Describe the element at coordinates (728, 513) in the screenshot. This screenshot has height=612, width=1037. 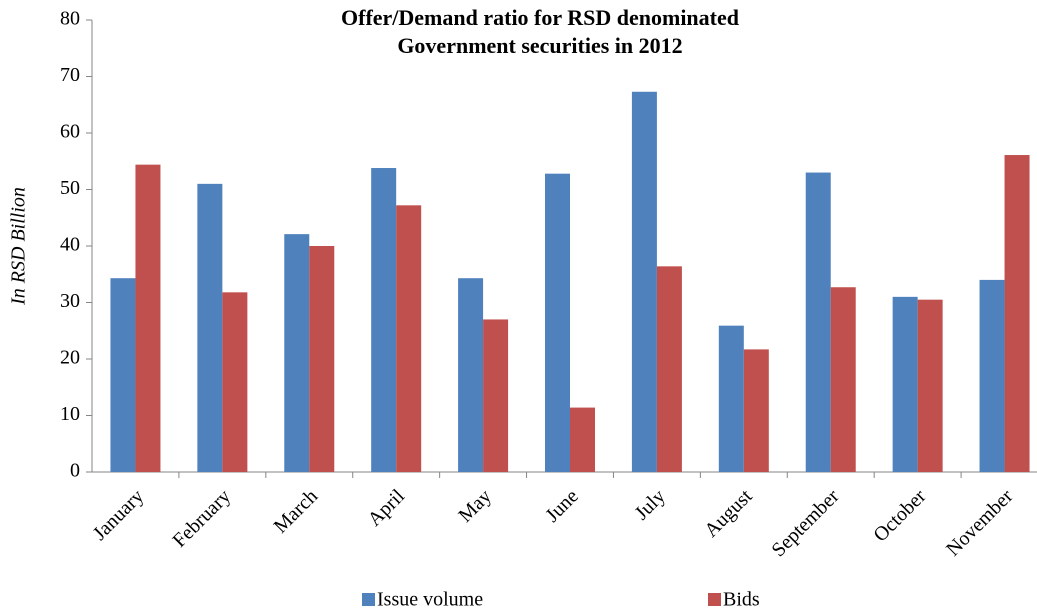
I see `x-tick-label: August` at that location.